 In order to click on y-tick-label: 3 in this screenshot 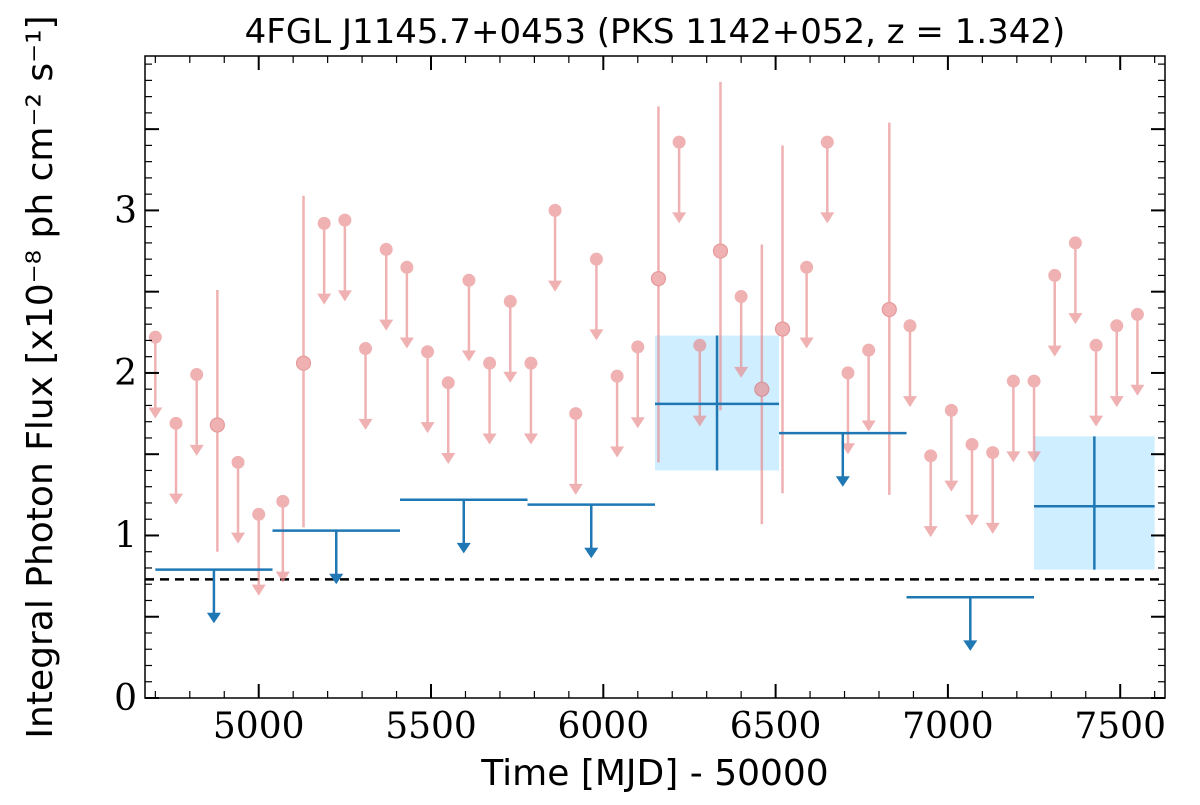, I will do `click(125, 210)`.